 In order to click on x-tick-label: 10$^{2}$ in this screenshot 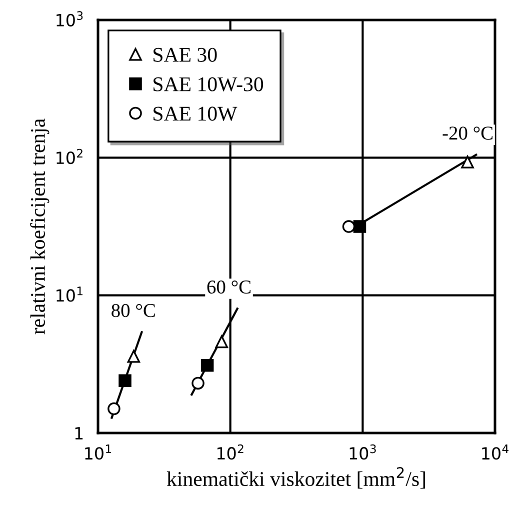, I will do `click(230, 452)`.